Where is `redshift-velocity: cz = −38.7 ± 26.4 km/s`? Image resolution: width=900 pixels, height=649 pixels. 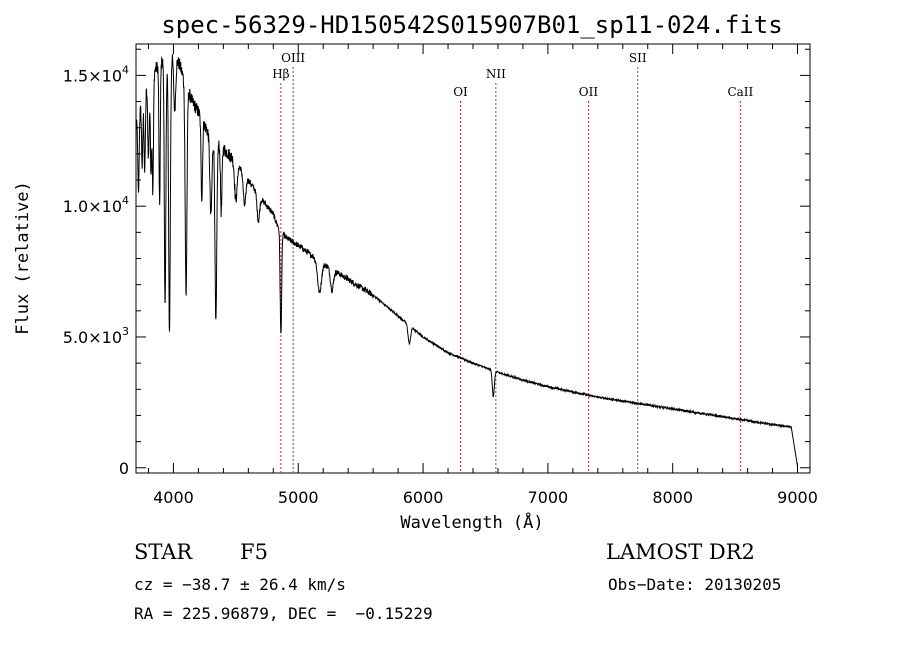 redshift-velocity: cz = −38.7 ± 26.4 km/s is located at coordinates (240, 584).